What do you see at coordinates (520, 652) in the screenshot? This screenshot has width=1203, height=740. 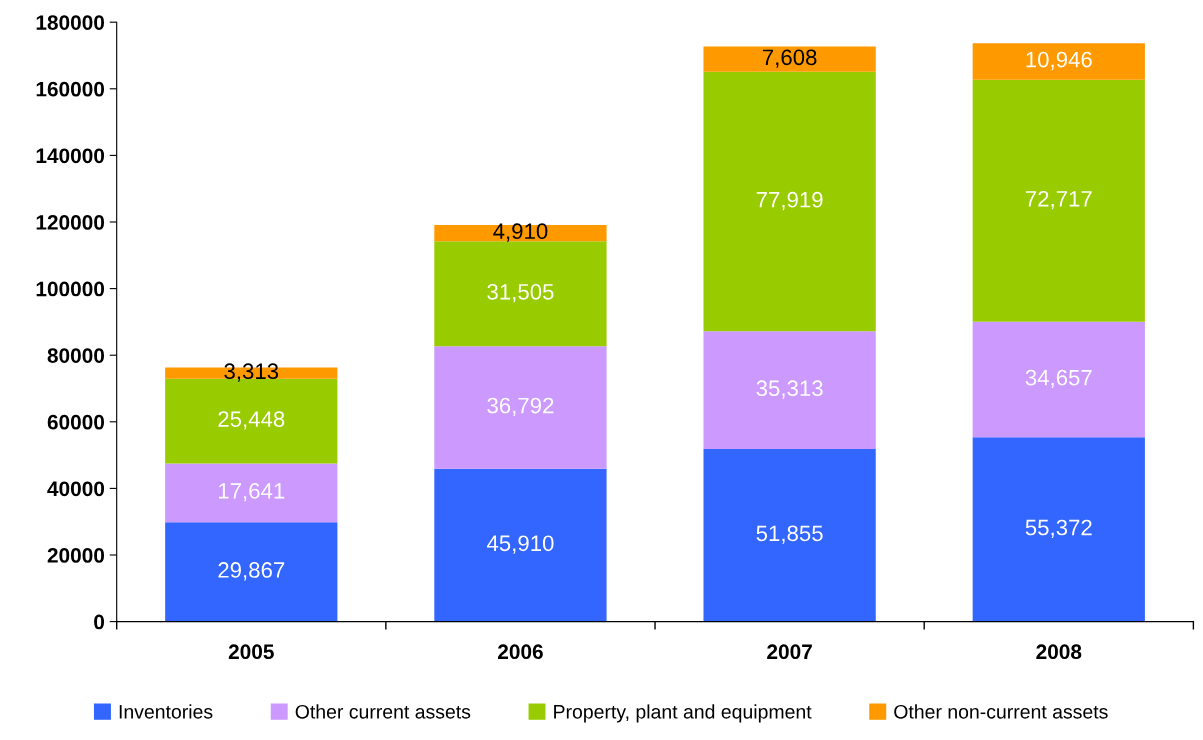 I see `x-tick-label: 2006` at bounding box center [520, 652].